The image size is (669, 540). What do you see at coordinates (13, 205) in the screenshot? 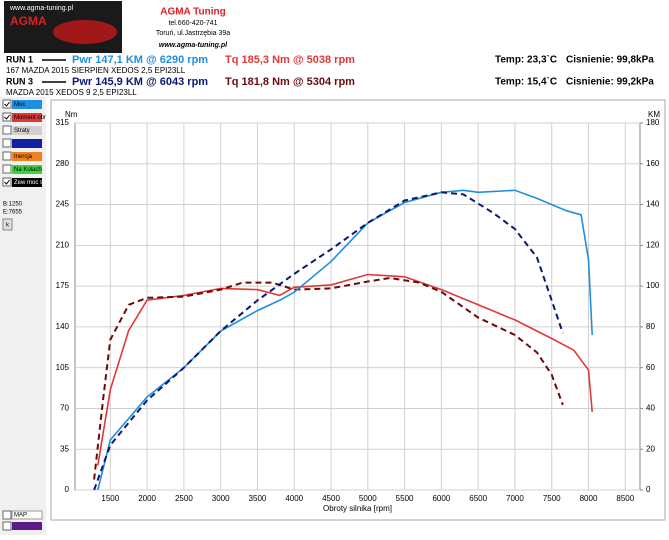
I see `begin: B:1250` at bounding box center [13, 205].